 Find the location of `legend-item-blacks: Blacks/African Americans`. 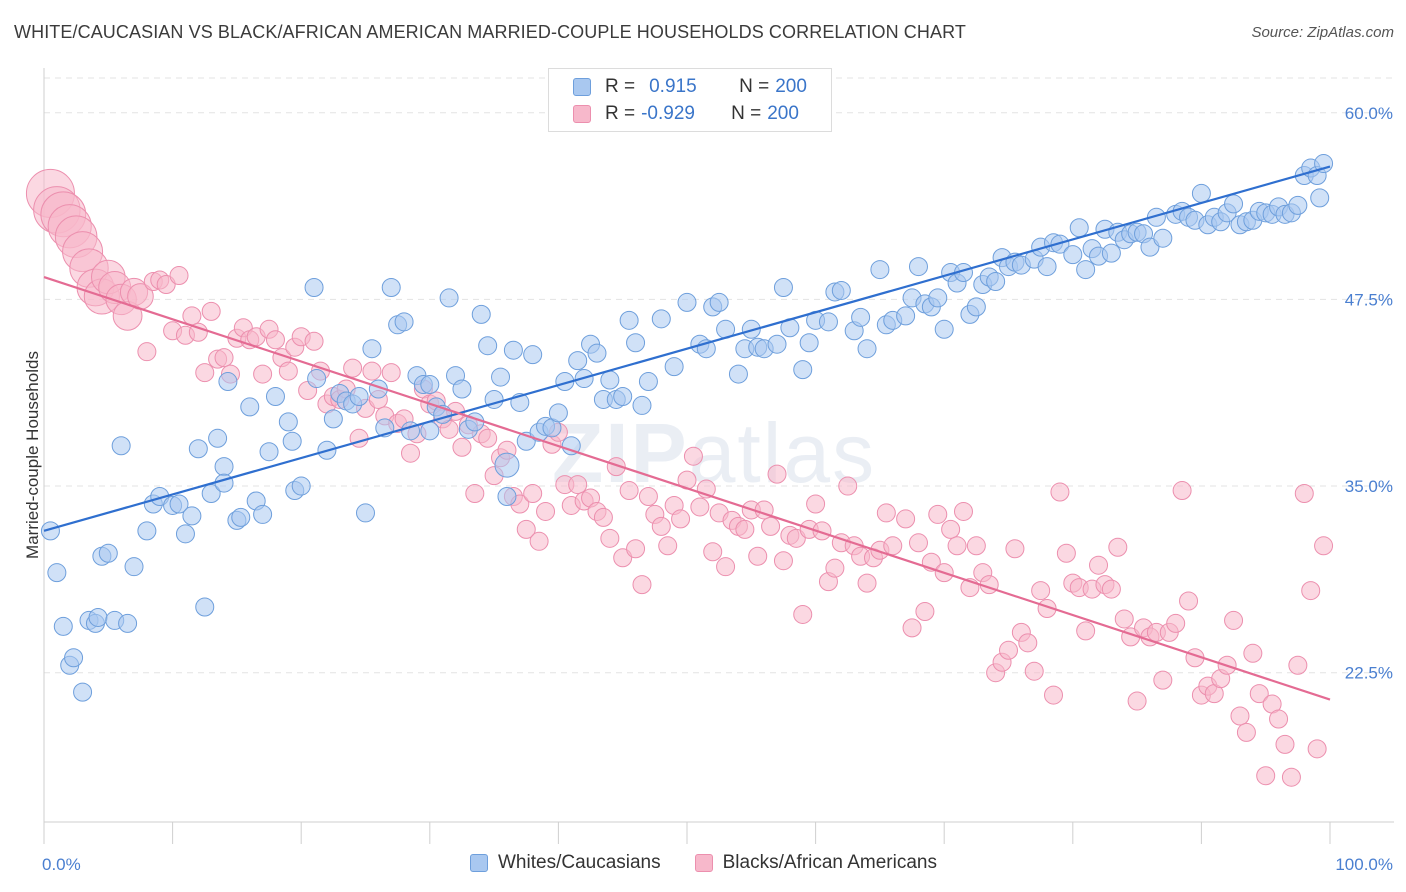

legend-item-blacks: Blacks/African Americans is located at coordinates (815, 863).